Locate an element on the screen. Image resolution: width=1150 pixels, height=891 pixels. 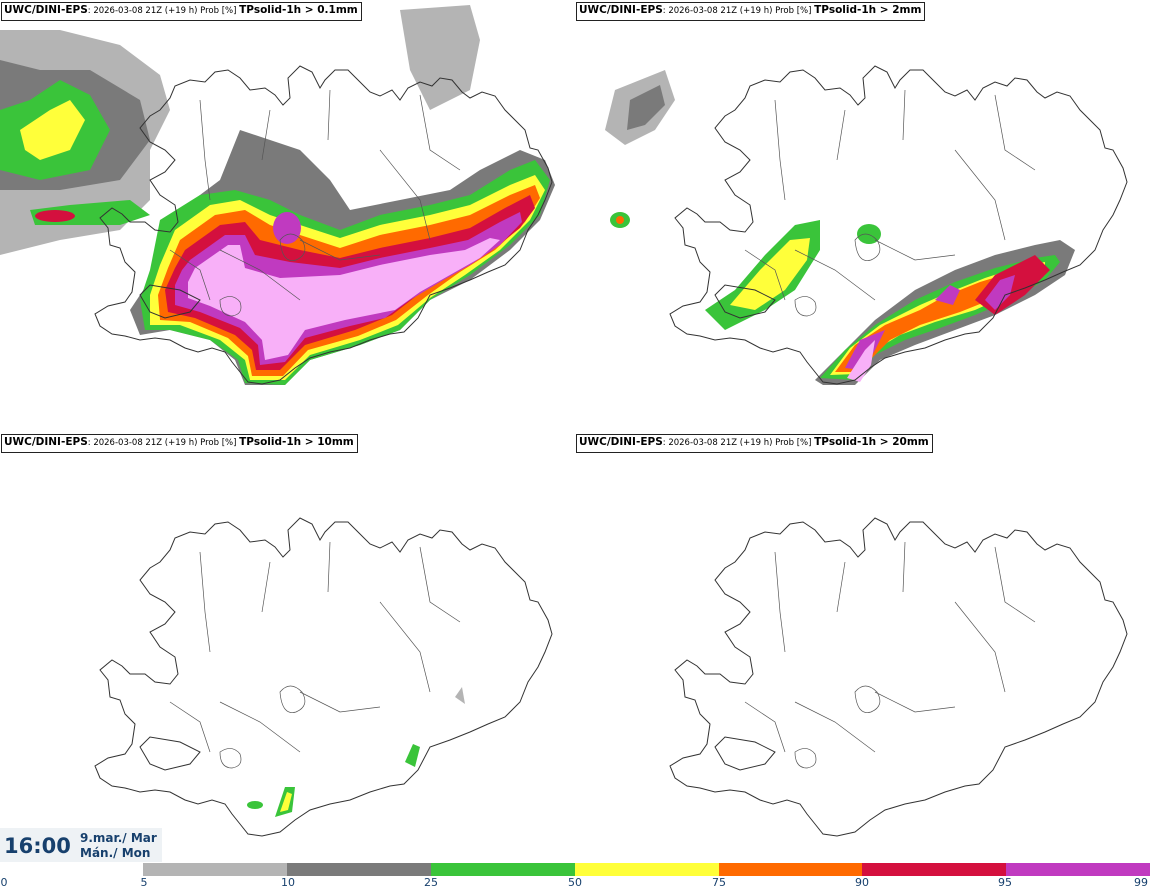
field-name: TPsolid-1h > 10mm is located at coordinates (296, 442).